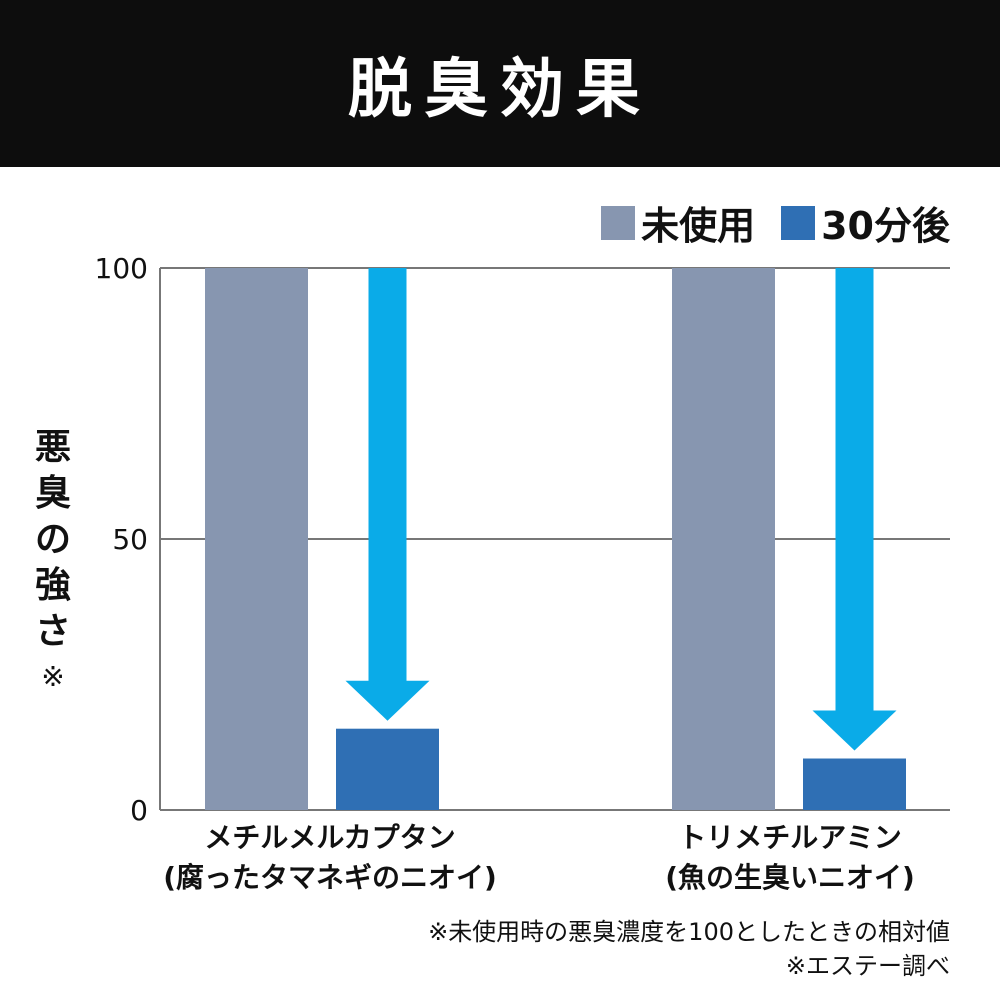 The image size is (1000, 1000). I want to click on y-axis-label-char: 悪, so click(52, 447).